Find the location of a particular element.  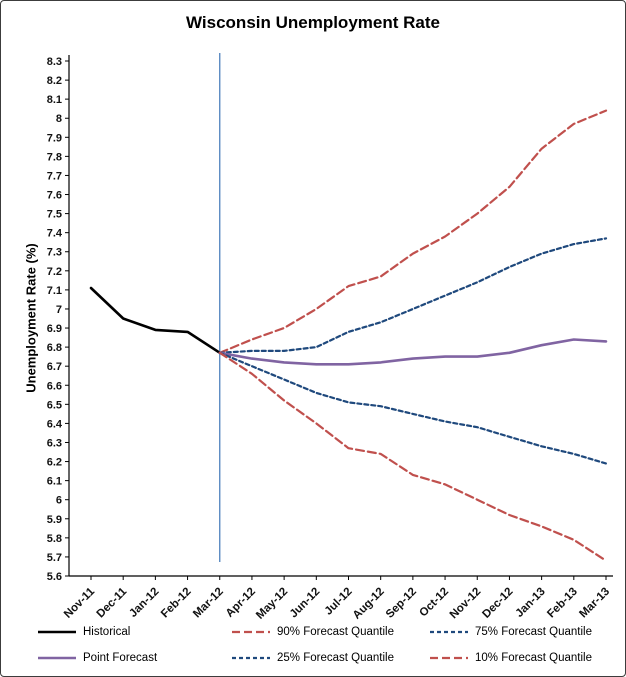

legend-item: Point Forecast is located at coordinates (134, 658).